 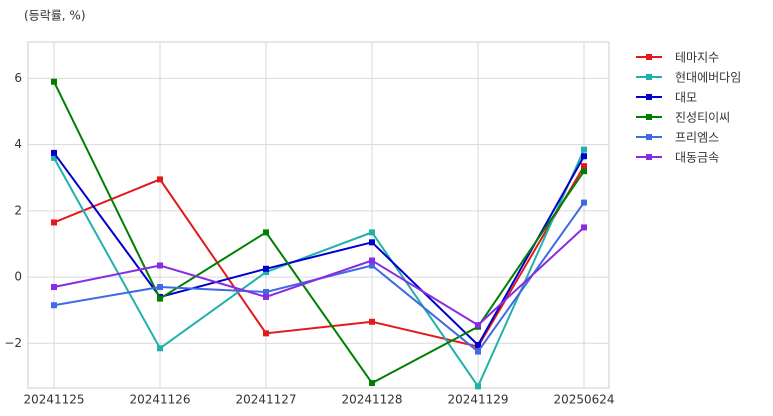 What do you see at coordinates (18, 78) in the screenshot?
I see `y-tick-label: 6` at bounding box center [18, 78].